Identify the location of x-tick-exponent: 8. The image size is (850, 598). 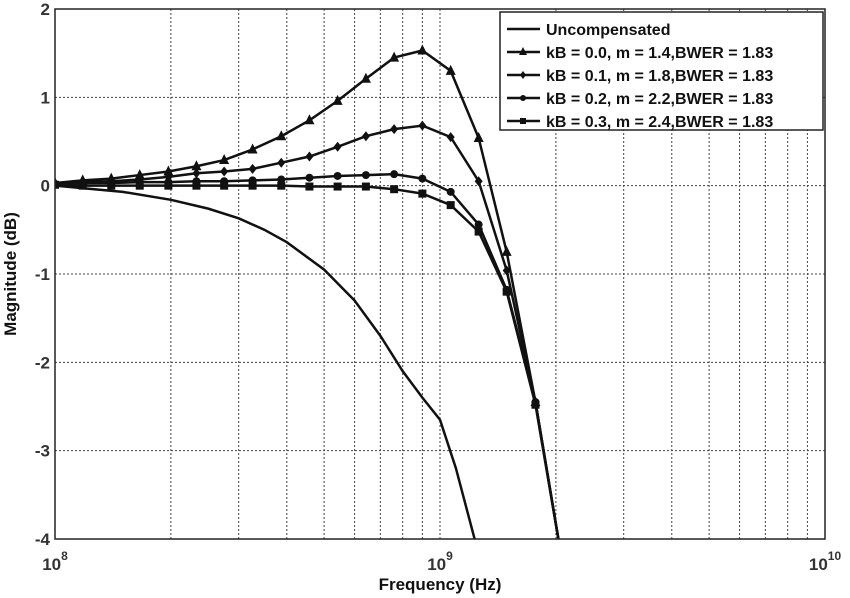
(64, 556).